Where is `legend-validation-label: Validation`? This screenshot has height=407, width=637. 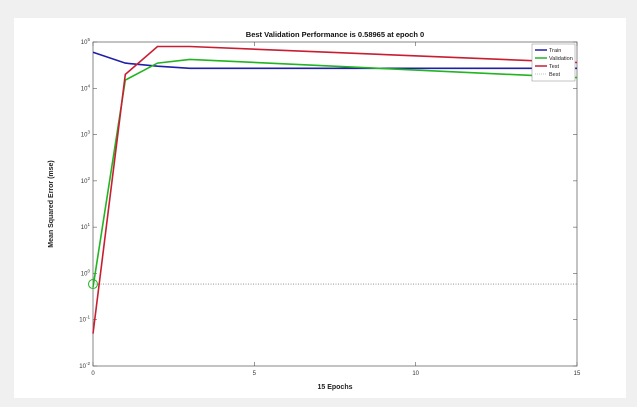
legend-validation-label: Validation is located at coordinates (561, 59).